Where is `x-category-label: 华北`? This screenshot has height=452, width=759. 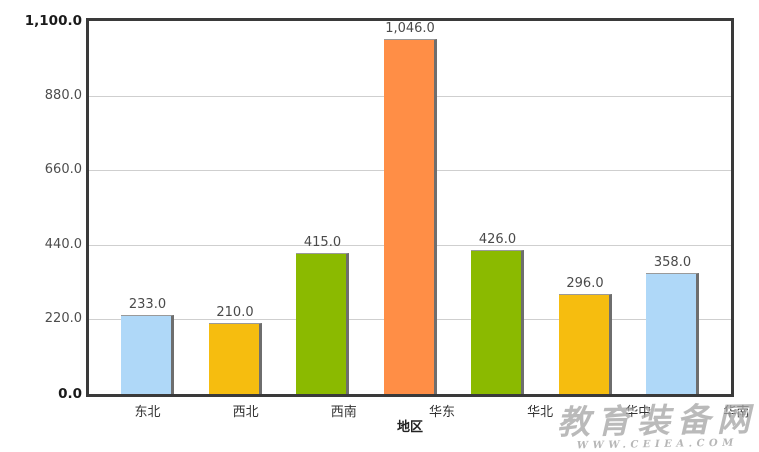 x-category-label: 华北 is located at coordinates (540, 412).